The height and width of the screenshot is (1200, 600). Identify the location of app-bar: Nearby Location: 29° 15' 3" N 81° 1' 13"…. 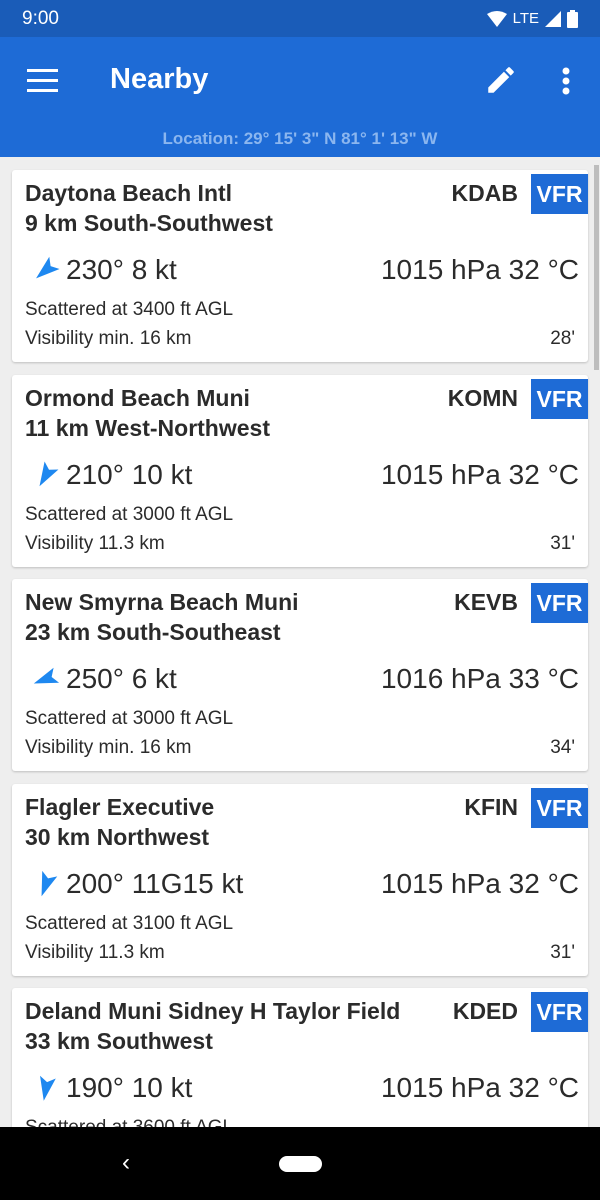
(300, 97).